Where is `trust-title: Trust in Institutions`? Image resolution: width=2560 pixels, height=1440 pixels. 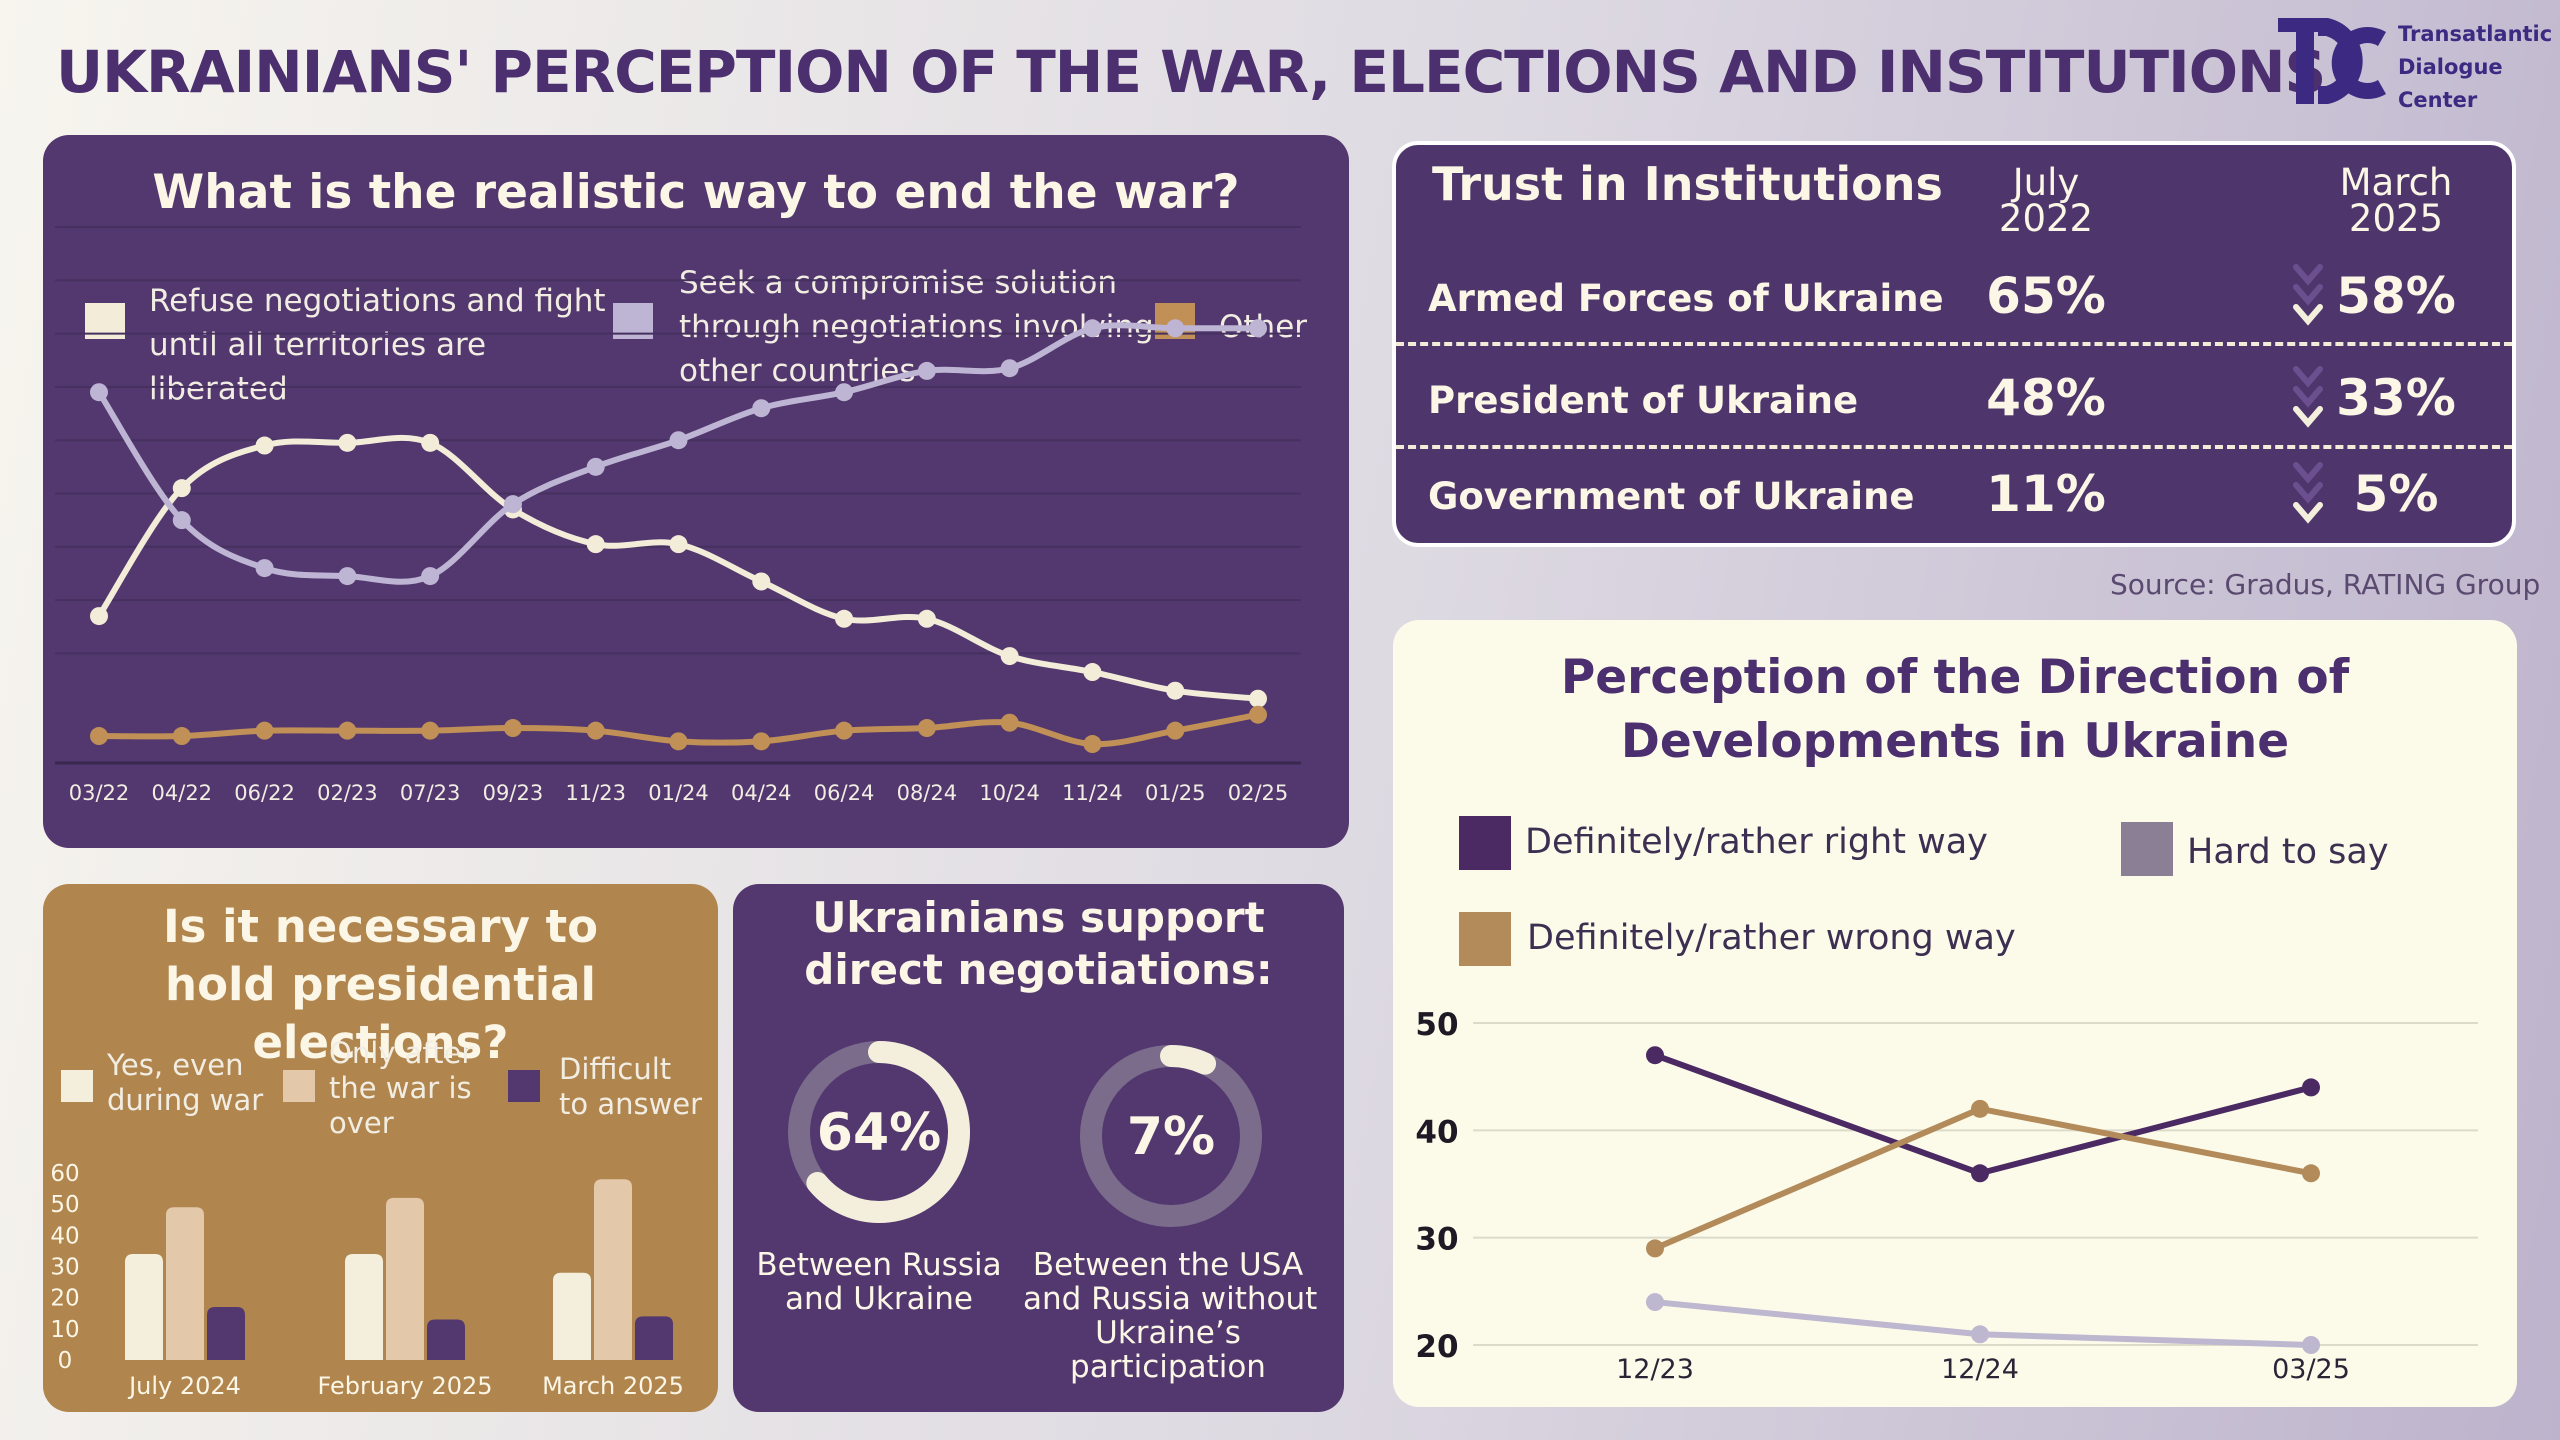 trust-title: Trust in Institutions is located at coordinates (1687, 184).